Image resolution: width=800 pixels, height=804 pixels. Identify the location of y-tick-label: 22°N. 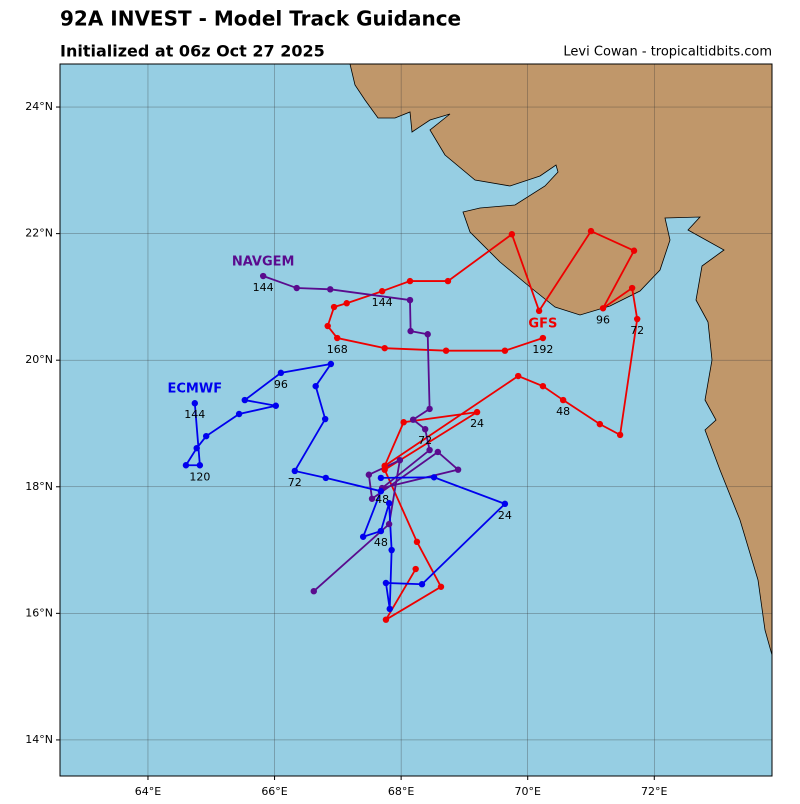
(39, 233).